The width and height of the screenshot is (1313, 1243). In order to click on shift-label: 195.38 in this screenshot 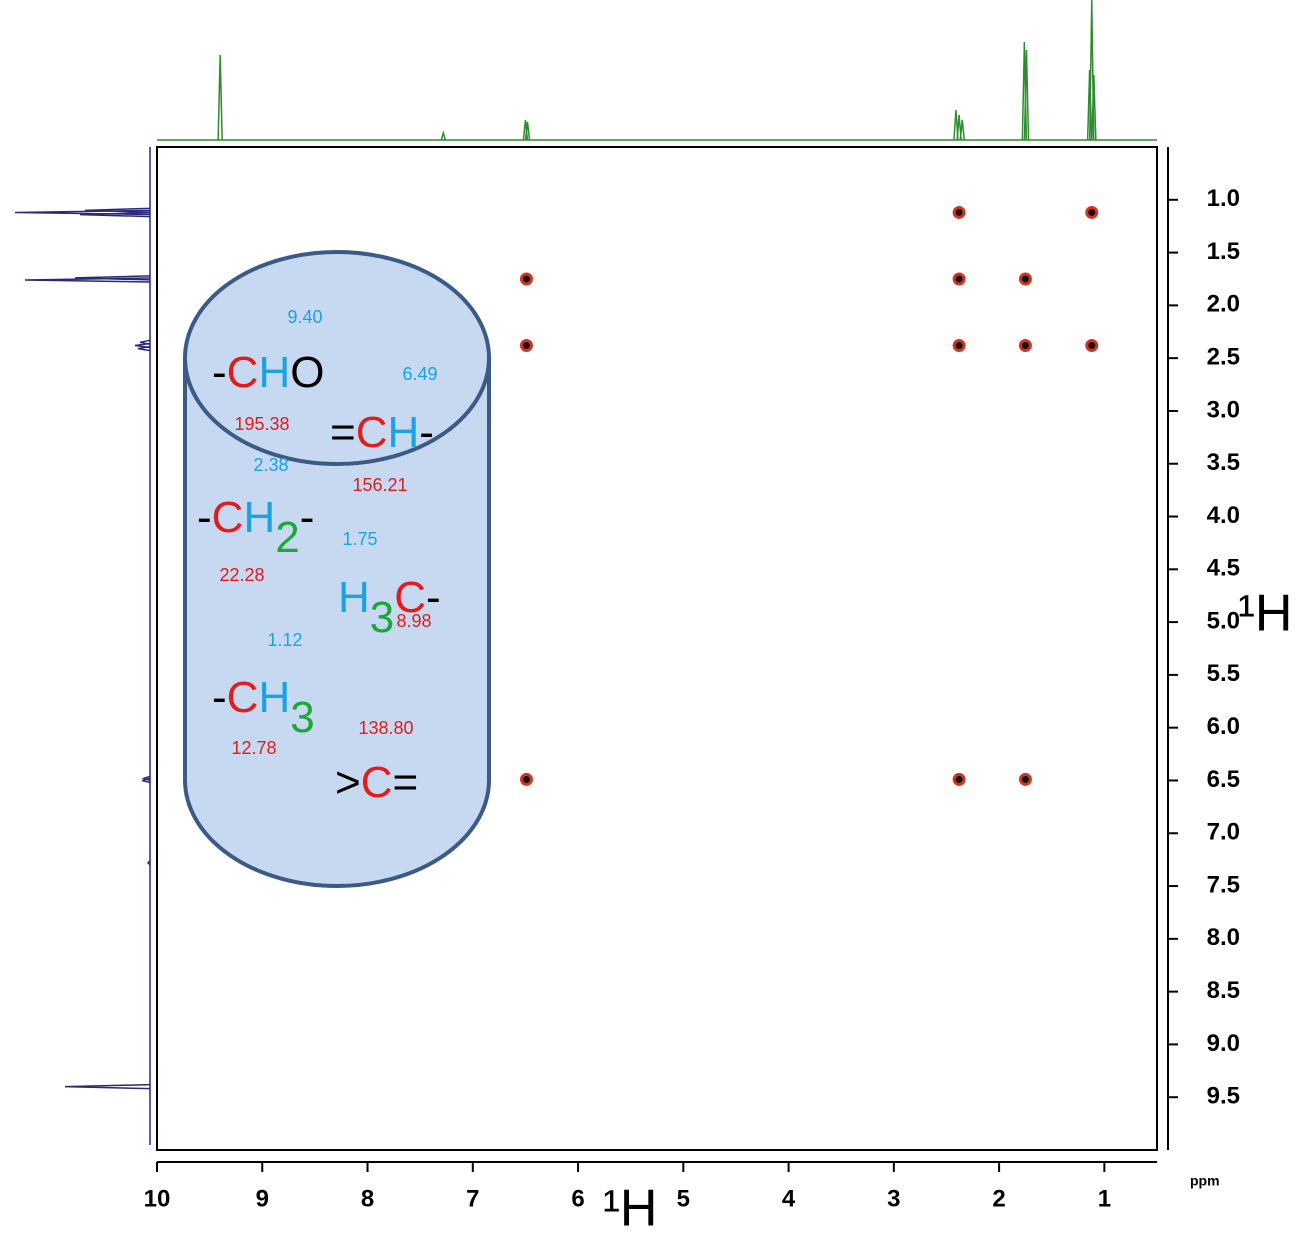, I will do `click(261, 424)`.